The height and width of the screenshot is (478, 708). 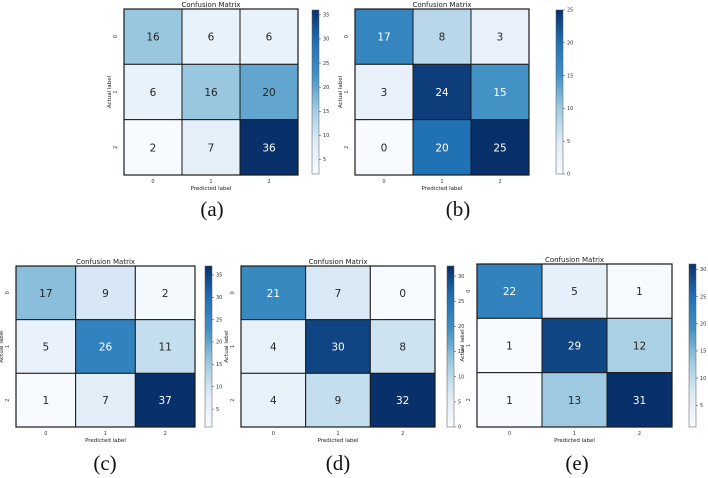 What do you see at coordinates (211, 209) in the screenshot?
I see `panel-label: (a)` at bounding box center [211, 209].